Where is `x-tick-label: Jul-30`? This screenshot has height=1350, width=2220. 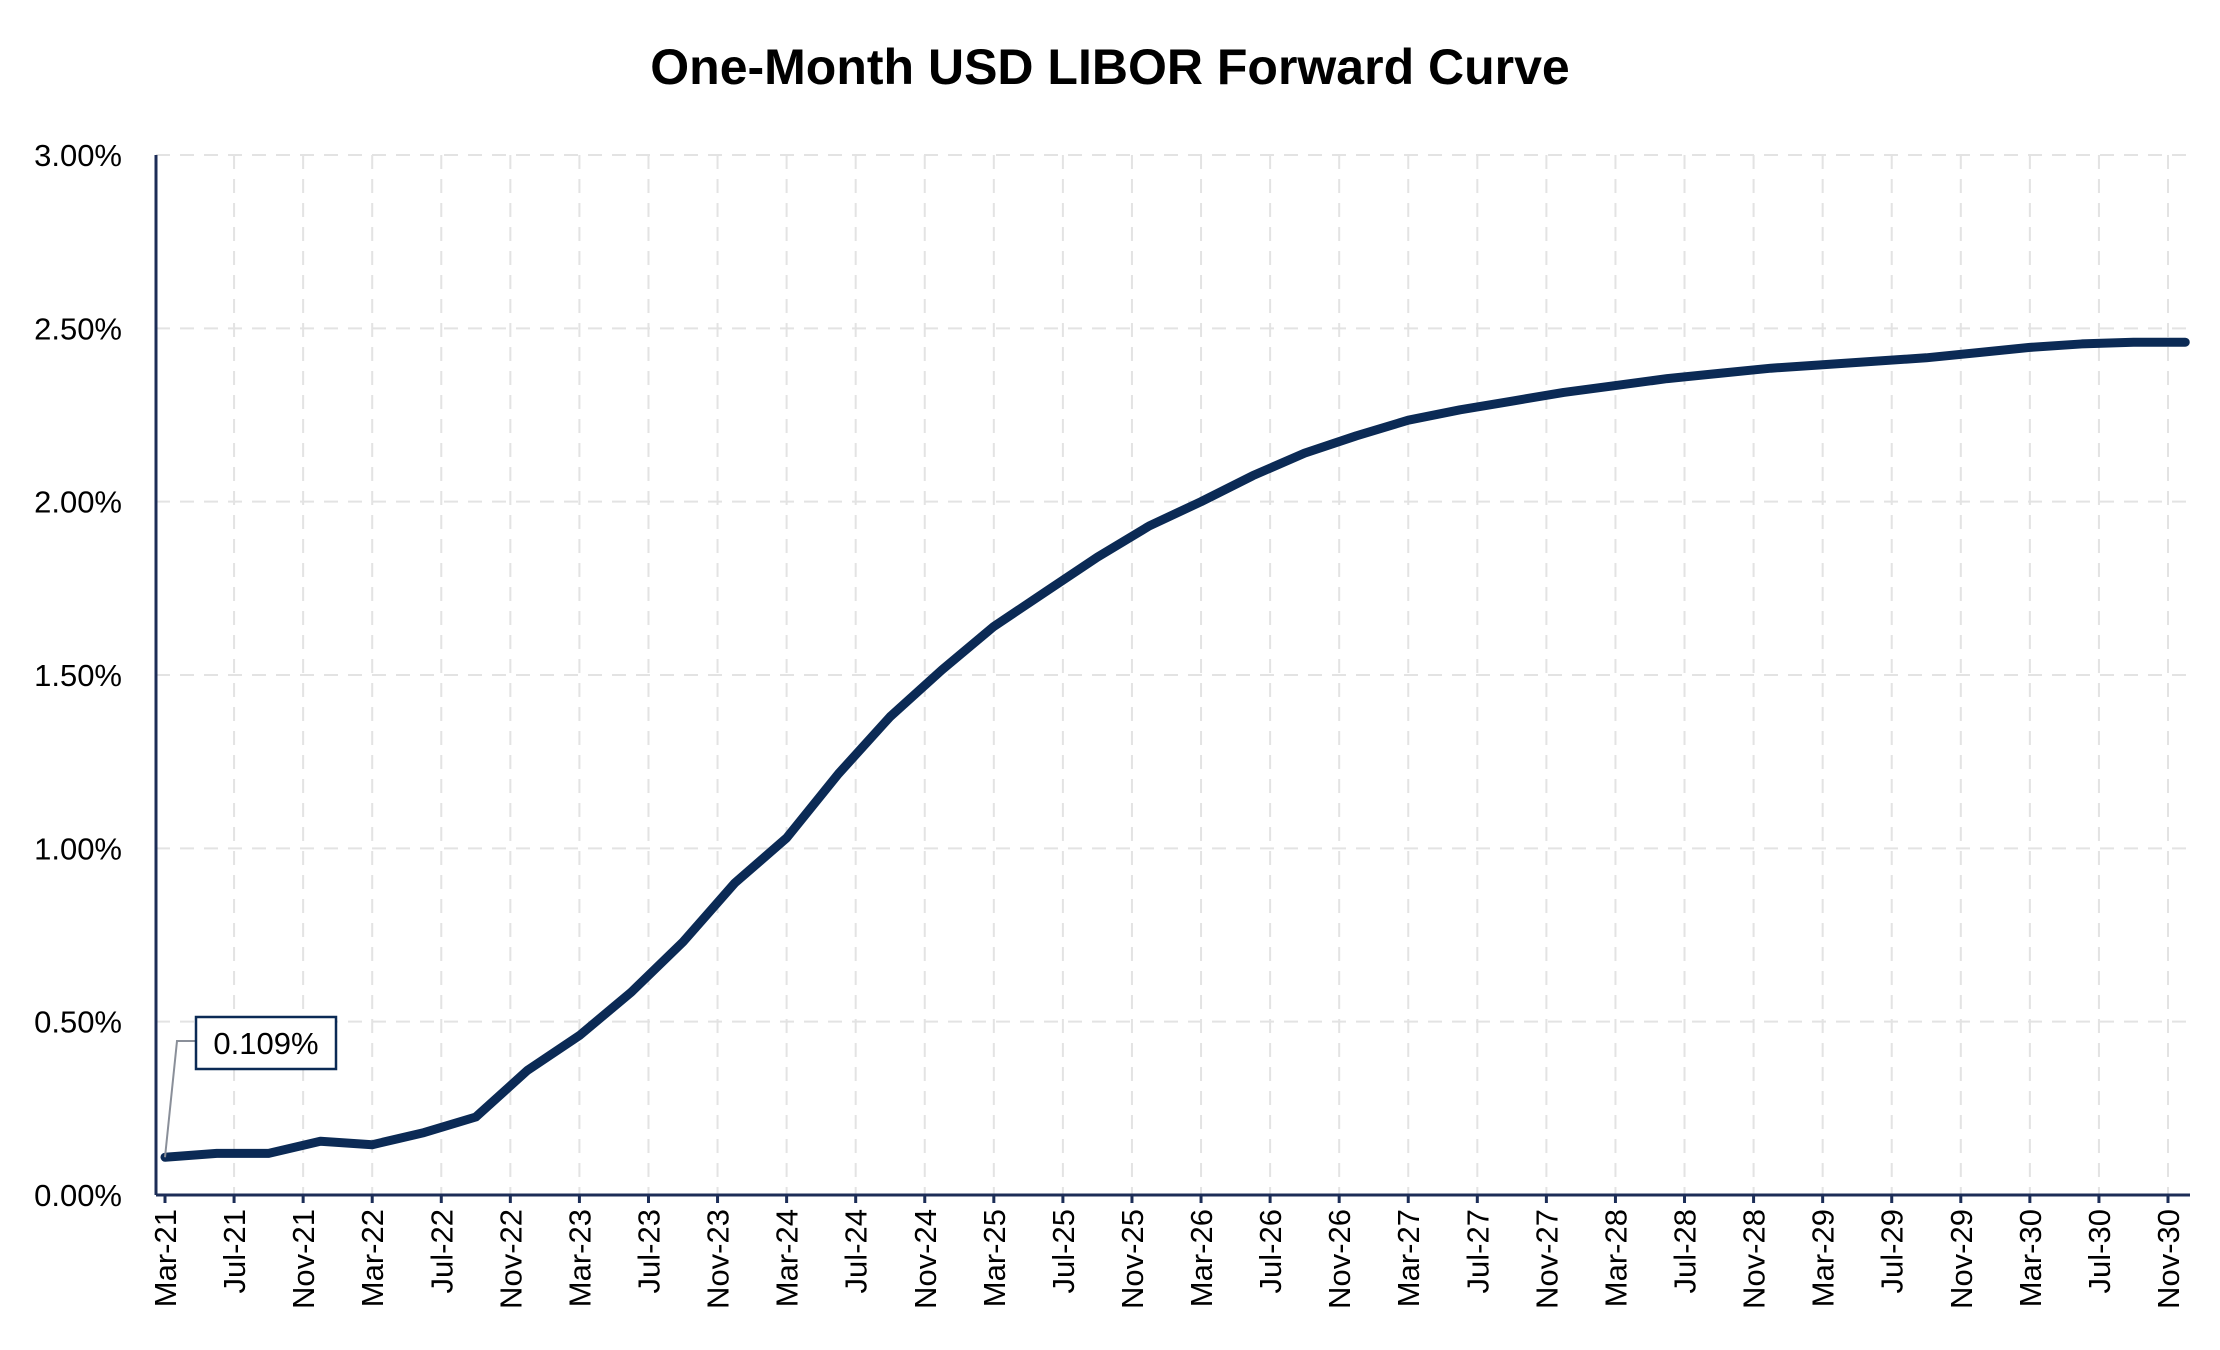
x-tick-label: Jul-30 is located at coordinates (2099, 1251).